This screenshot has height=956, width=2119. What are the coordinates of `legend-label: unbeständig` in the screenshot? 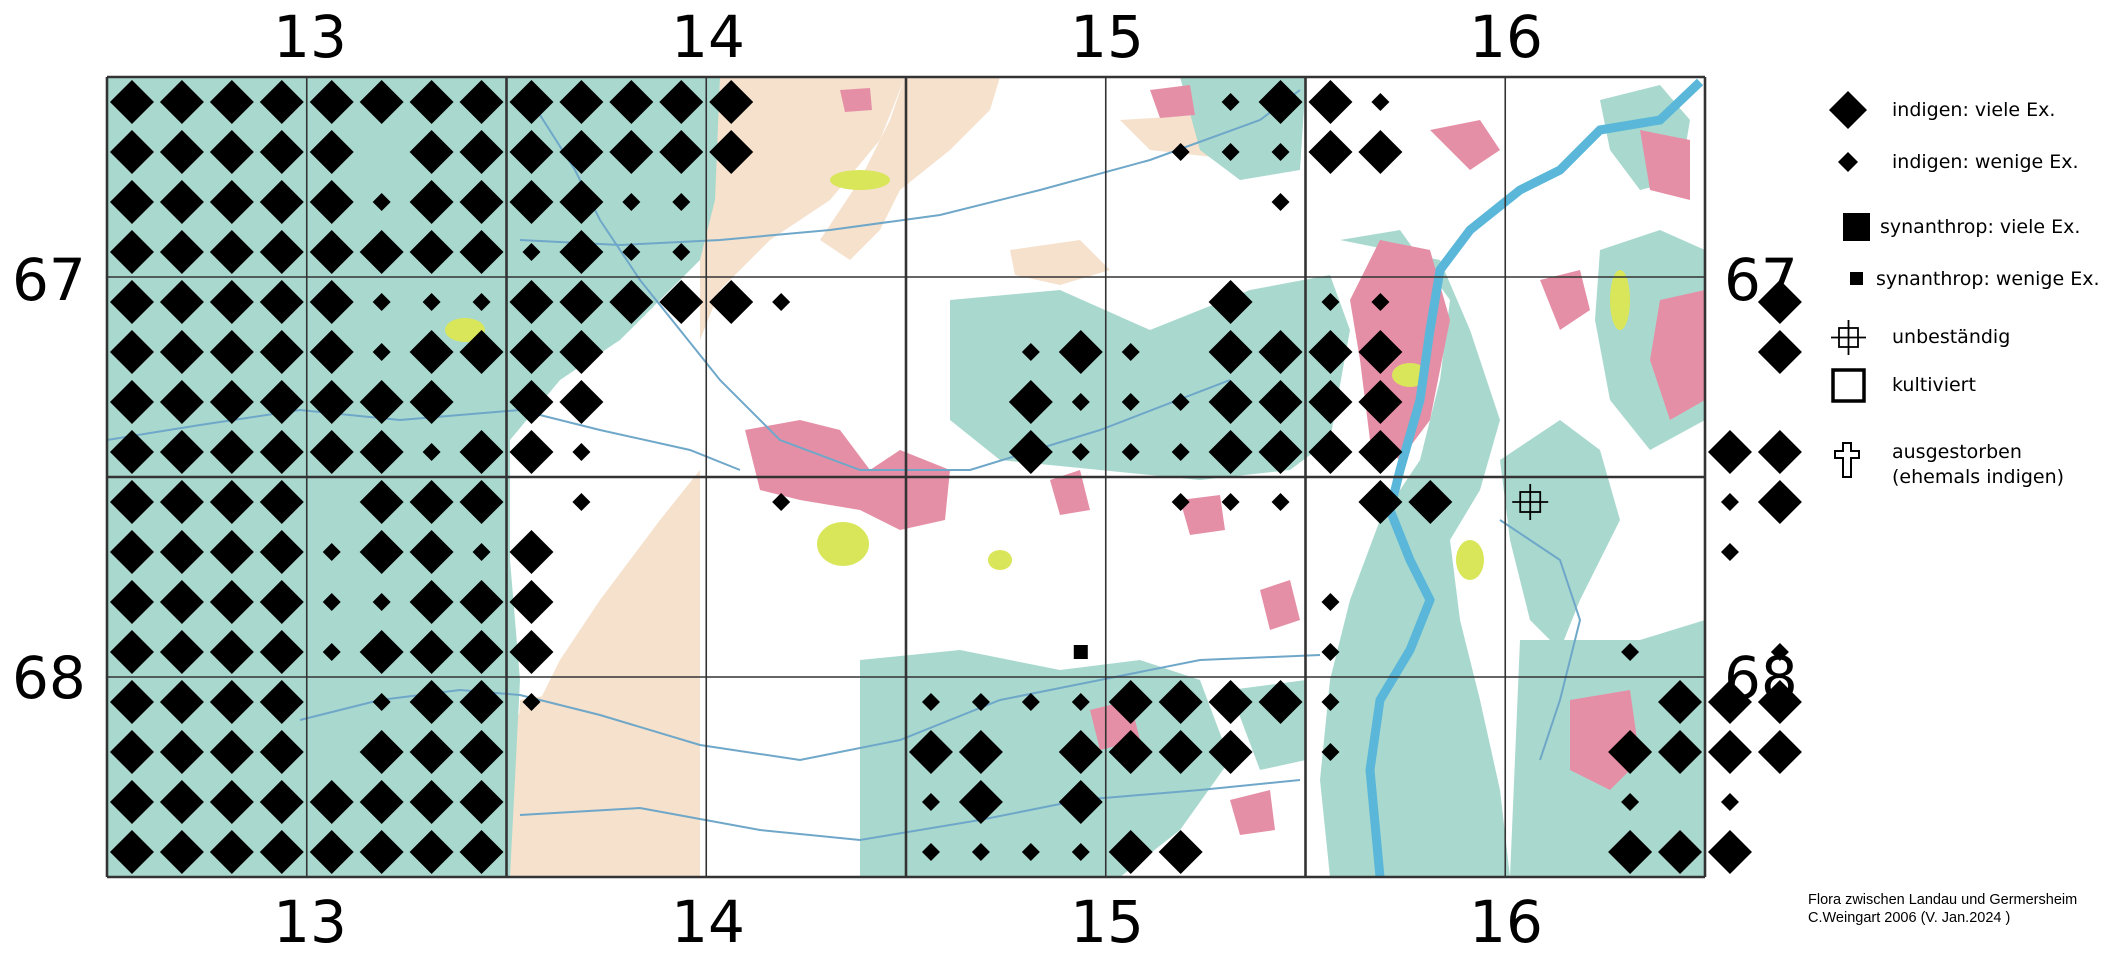 It's located at (1951, 337).